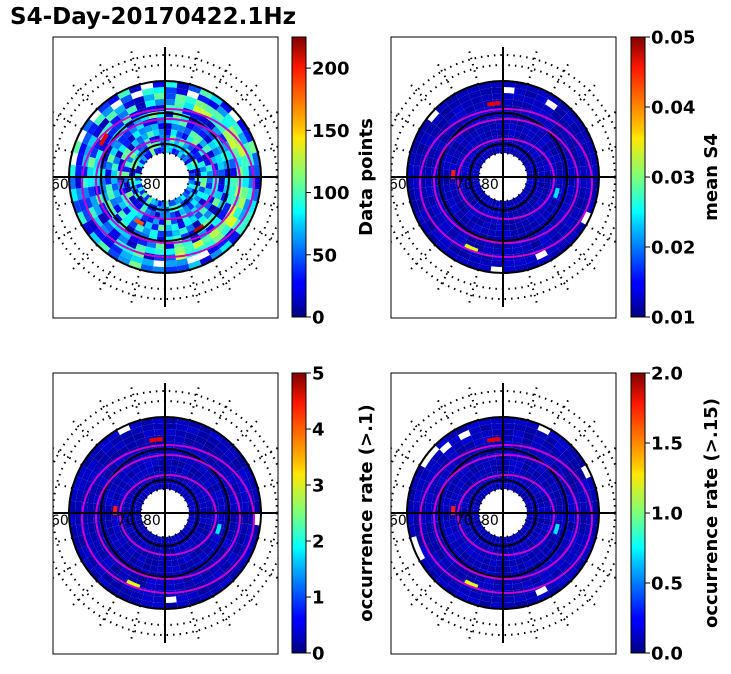 The width and height of the screenshot is (731, 674). What do you see at coordinates (673, 248) in the screenshot?
I see `colorbar-tick-label: 0.02` at bounding box center [673, 248].